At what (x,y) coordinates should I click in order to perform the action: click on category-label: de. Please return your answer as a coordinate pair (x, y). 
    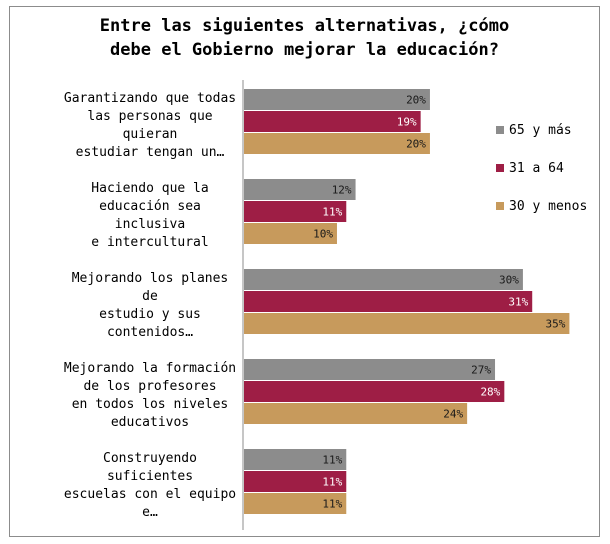
    Looking at the image, I should click on (150, 296).